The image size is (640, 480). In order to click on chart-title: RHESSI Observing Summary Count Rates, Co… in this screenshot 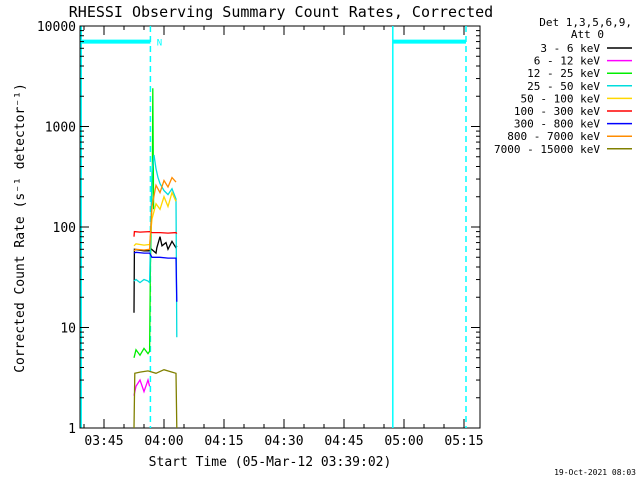, I will do `click(281, 12)`.